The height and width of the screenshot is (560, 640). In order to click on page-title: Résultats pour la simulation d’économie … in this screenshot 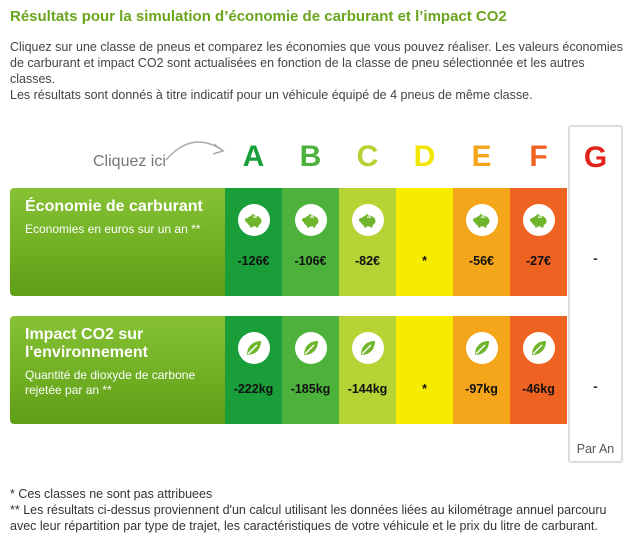, I will do `click(258, 16)`.